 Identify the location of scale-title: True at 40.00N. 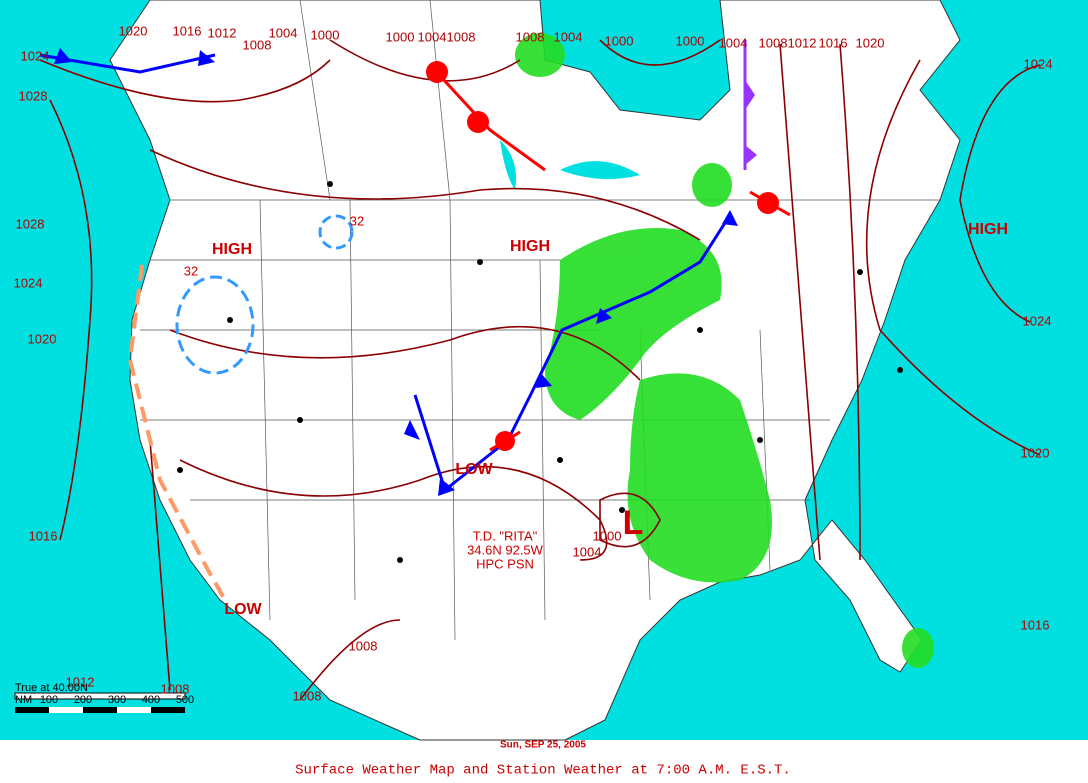
(51, 688).